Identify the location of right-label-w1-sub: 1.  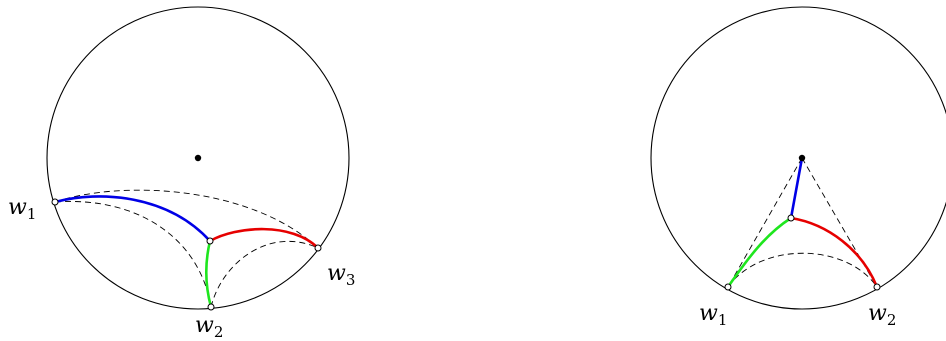
(723, 320).